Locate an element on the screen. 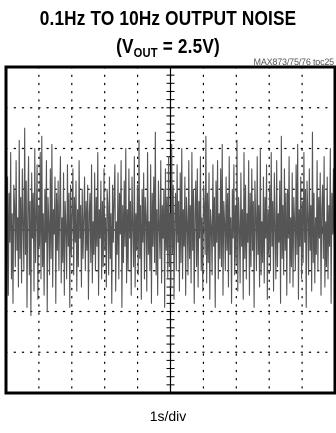 This screenshot has height=433, width=336. chart-title-line1: 0.1Hz TO 10Hz OUTPUT NOISE is located at coordinates (168, 19).